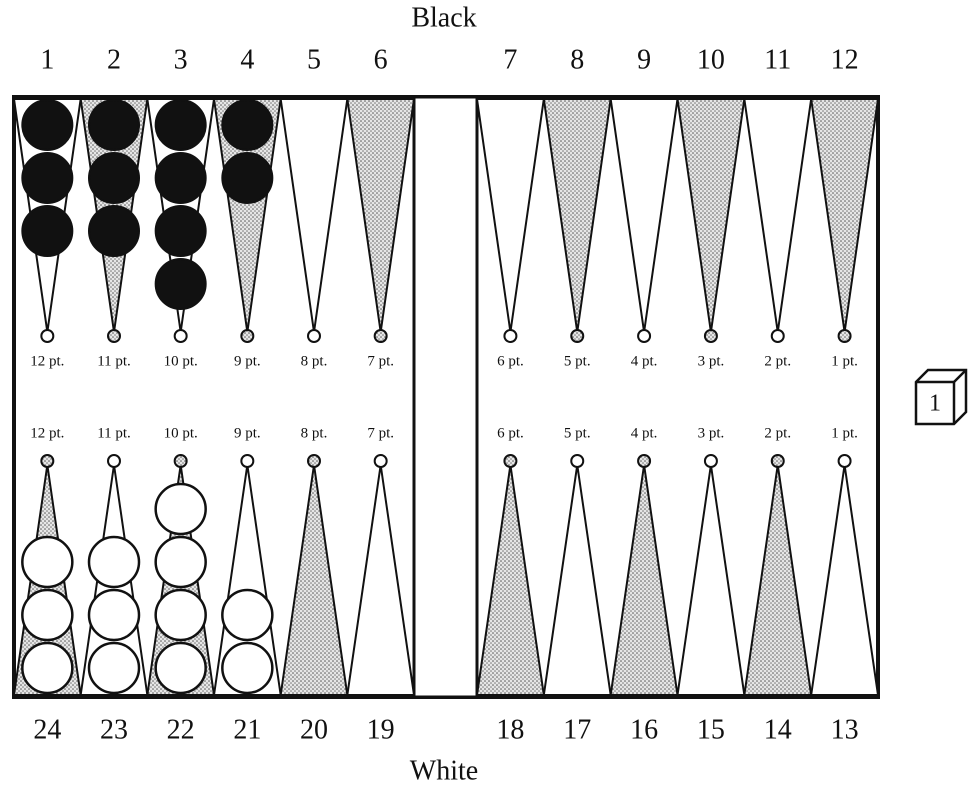 Image resolution: width=978 pixels, height=796 pixels. What do you see at coordinates (711, 729) in the screenshot?
I see `point-number: 15` at bounding box center [711, 729].